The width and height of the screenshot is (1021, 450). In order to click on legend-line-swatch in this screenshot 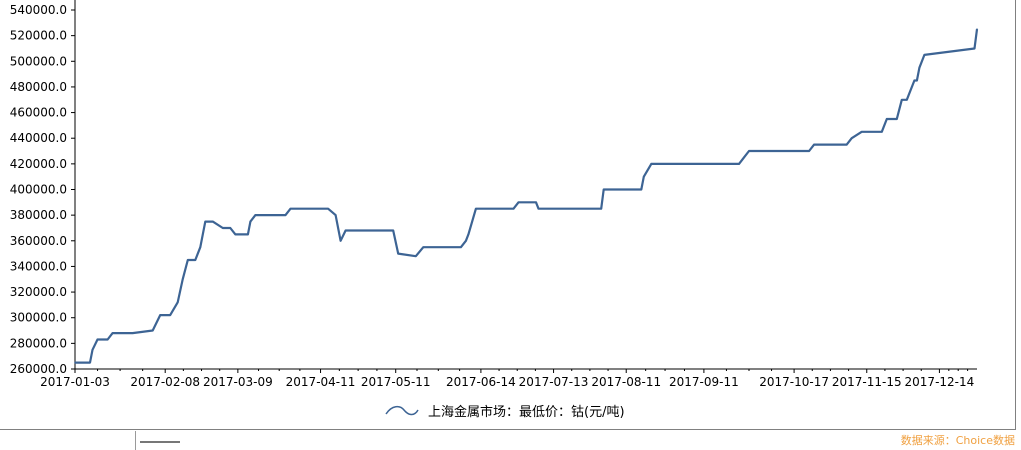, I will do `click(402, 410)`.